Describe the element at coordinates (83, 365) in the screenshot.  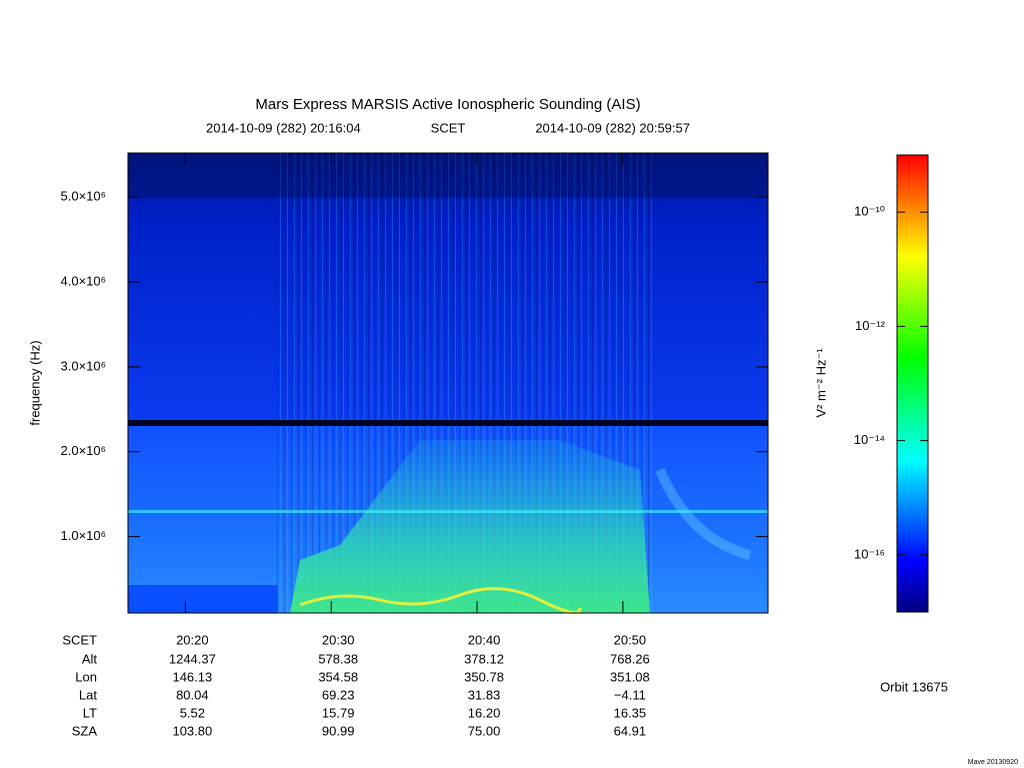
I see `y-tick-label: 3.0×10⁶` at that location.